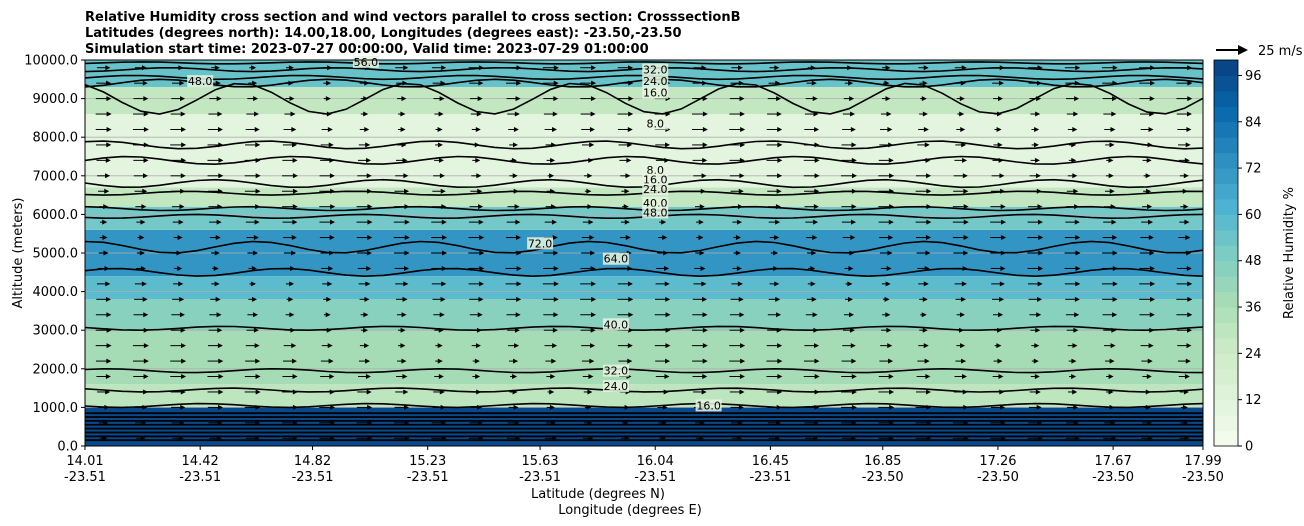  Describe the element at coordinates (366, 62) in the screenshot. I see `contour-label-12: 56.0` at that location.